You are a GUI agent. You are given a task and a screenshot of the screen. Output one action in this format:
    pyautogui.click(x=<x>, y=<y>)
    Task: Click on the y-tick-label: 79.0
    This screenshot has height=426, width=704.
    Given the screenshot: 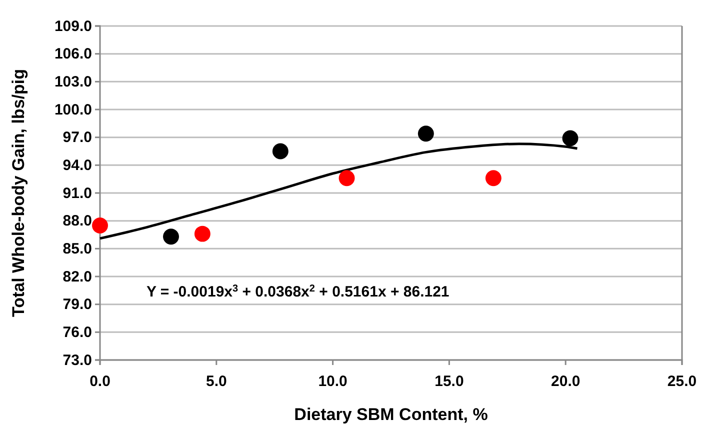 What is the action you would take?
    pyautogui.click(x=77, y=305)
    